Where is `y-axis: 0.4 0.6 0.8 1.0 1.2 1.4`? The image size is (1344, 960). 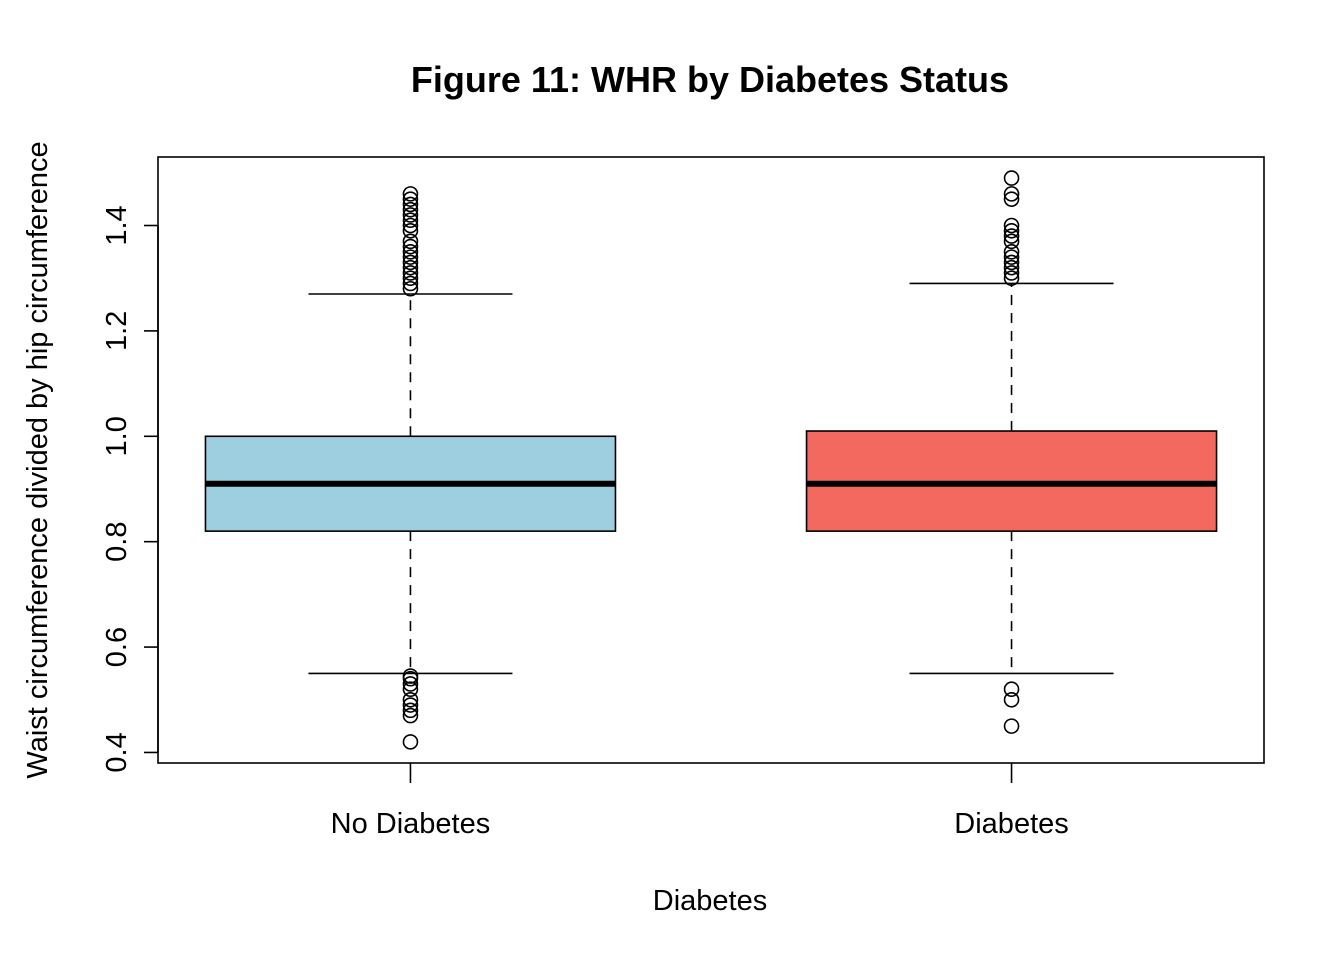 y-axis: 0.4 0.6 0.8 1.0 1.2 1.4 is located at coordinates (130, 489).